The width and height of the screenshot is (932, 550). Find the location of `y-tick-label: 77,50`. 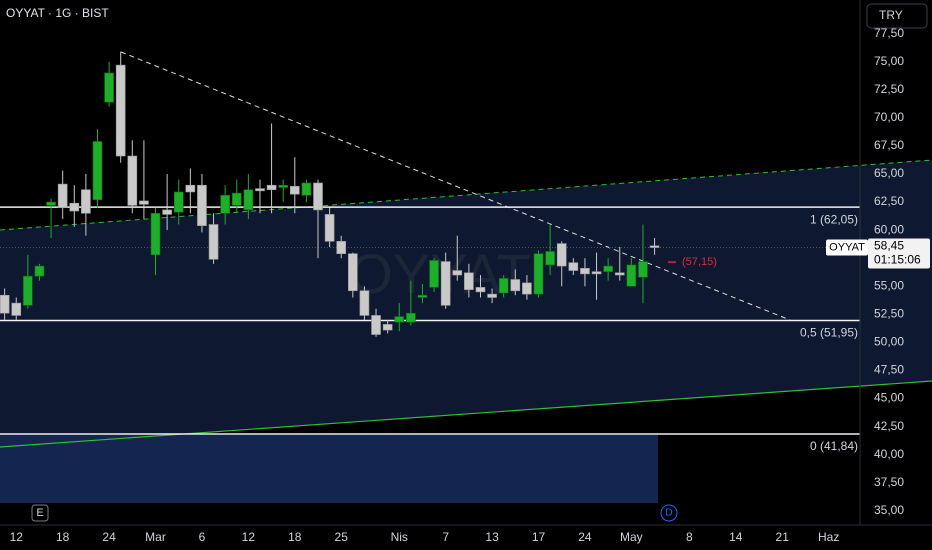

y-tick-label: 77,50 is located at coordinates (889, 33).